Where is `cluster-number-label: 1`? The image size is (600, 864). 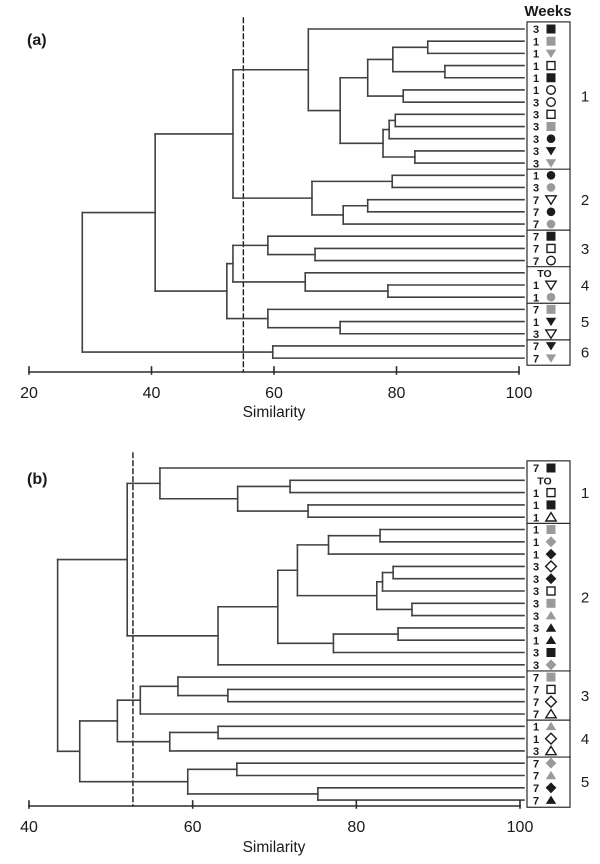
cluster-number-label: 1 is located at coordinates (585, 97).